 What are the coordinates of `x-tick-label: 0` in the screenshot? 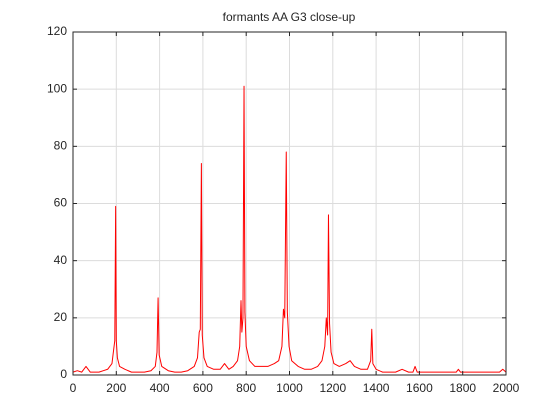 It's located at (73, 388).